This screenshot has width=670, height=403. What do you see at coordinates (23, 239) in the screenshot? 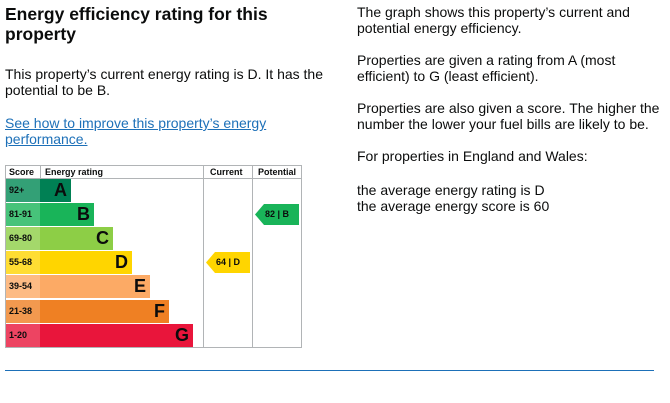
I see `band-score-range: 69-80` at bounding box center [23, 239].